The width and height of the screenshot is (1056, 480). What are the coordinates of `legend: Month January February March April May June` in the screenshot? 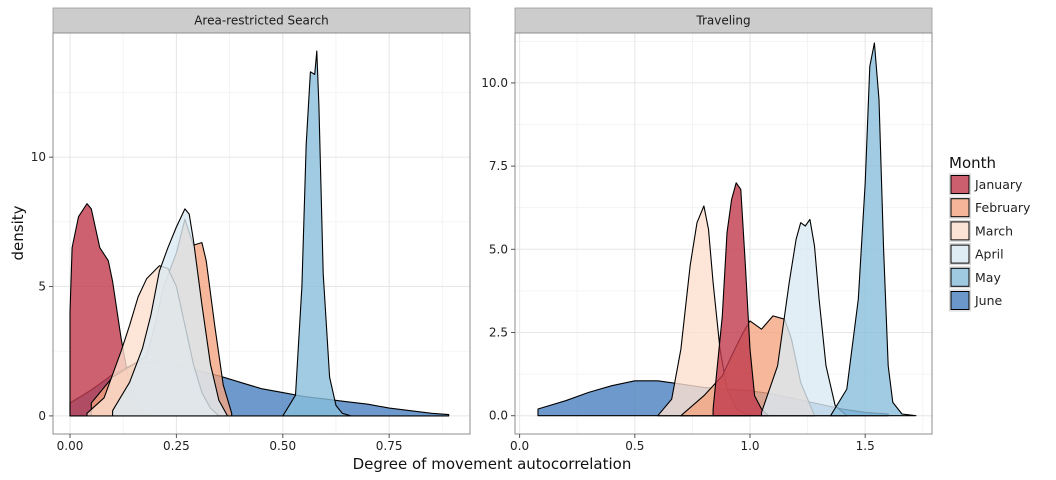 It's located at (990, 233).